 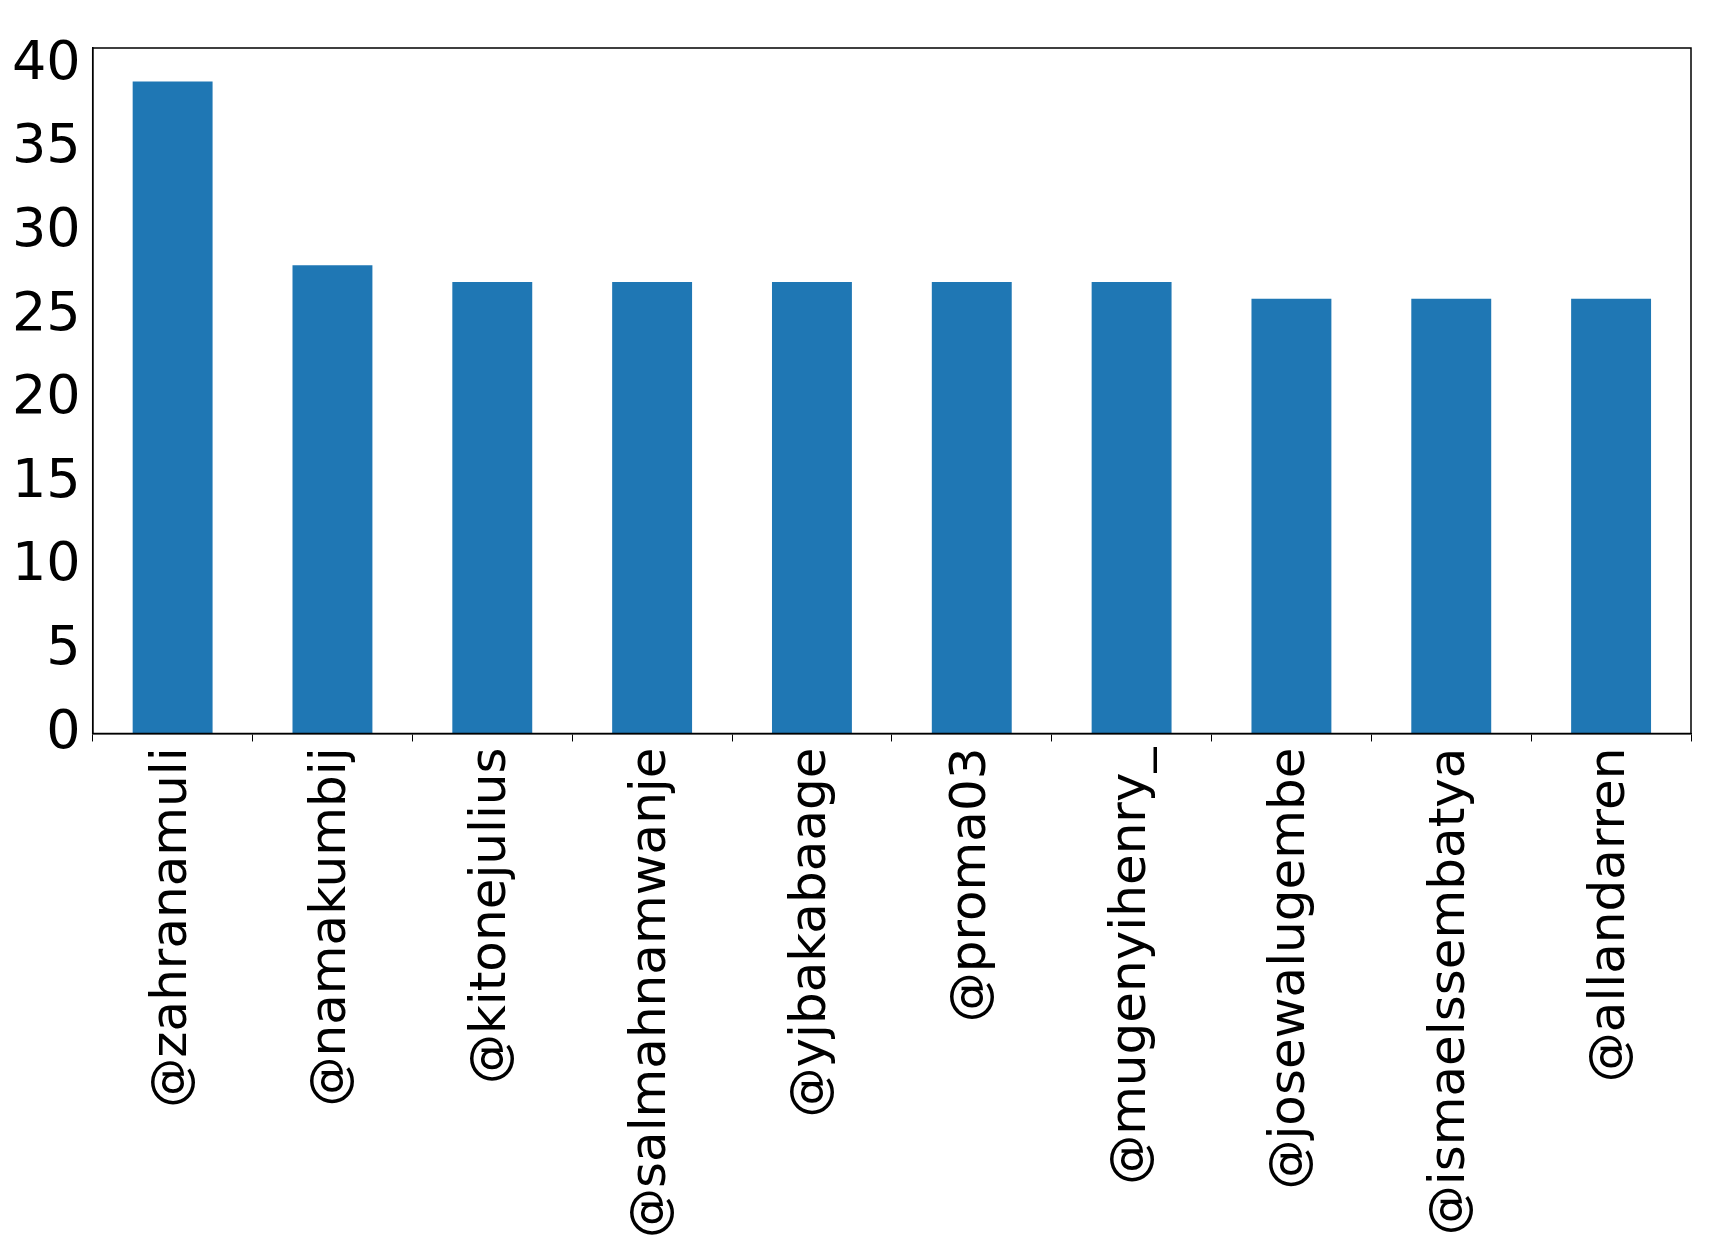 What do you see at coordinates (46, 311) in the screenshot?
I see `y-tick-label: 25` at bounding box center [46, 311].